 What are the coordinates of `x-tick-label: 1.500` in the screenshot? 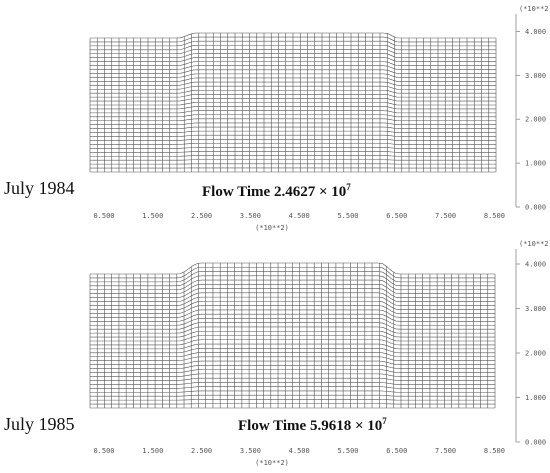 It's located at (152, 451).